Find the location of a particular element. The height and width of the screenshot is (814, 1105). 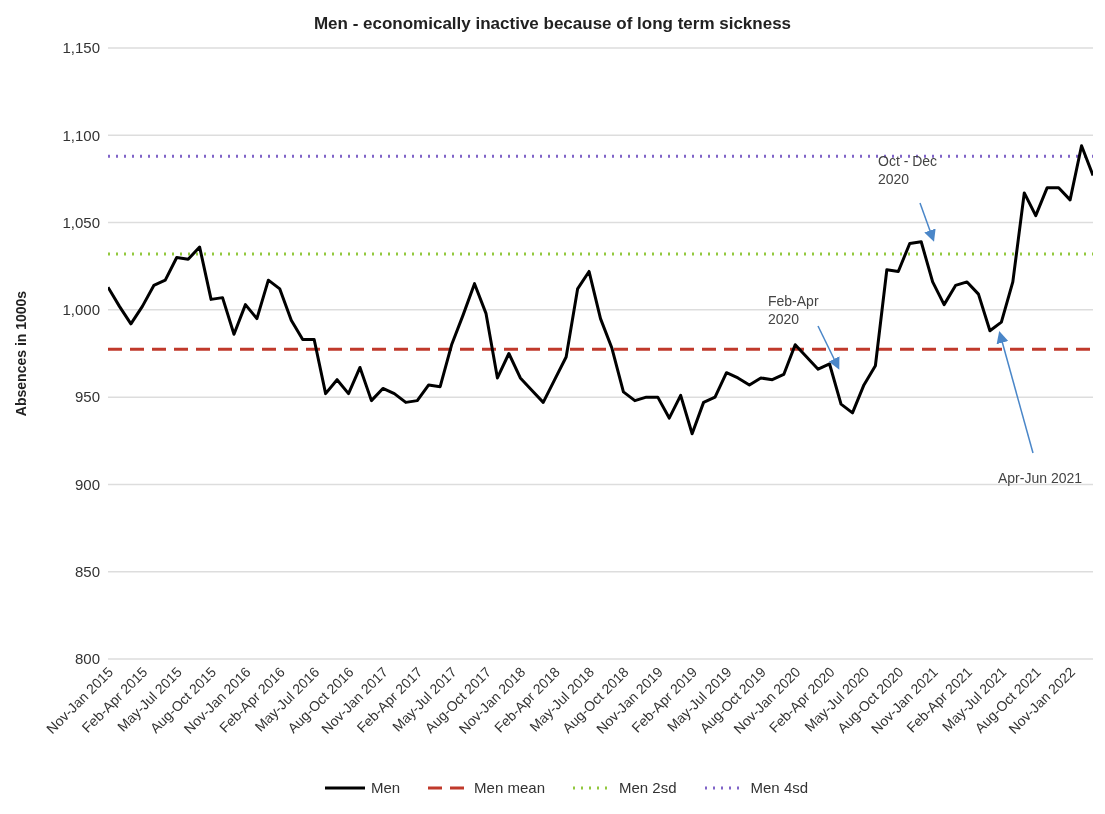

y-tick-label: 950 is located at coordinates (87, 397).